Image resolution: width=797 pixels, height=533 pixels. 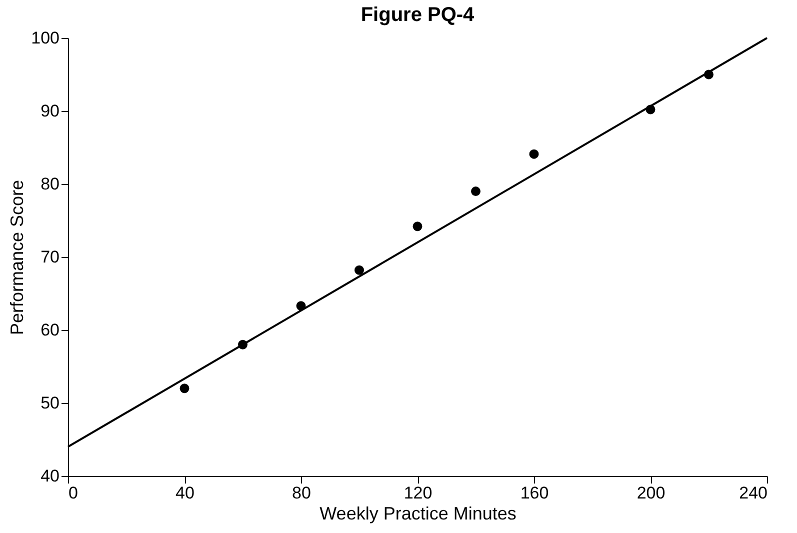 I want to click on x-tick-label: 160, so click(x=534, y=493).